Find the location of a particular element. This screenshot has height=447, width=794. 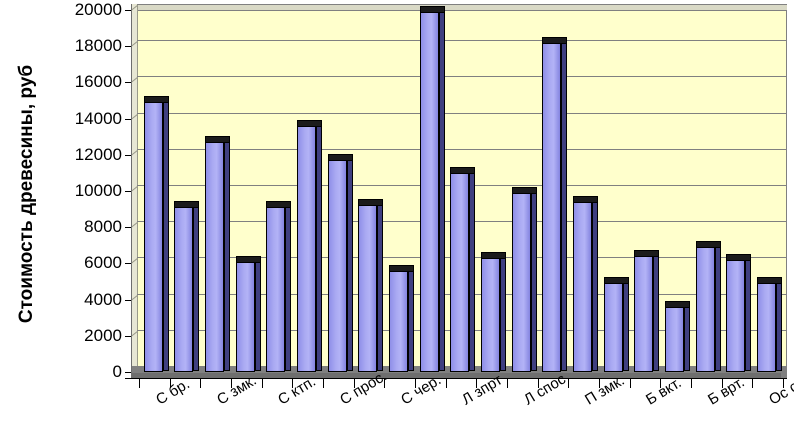

plot-area-floor-front is located at coordinates (456, 376).